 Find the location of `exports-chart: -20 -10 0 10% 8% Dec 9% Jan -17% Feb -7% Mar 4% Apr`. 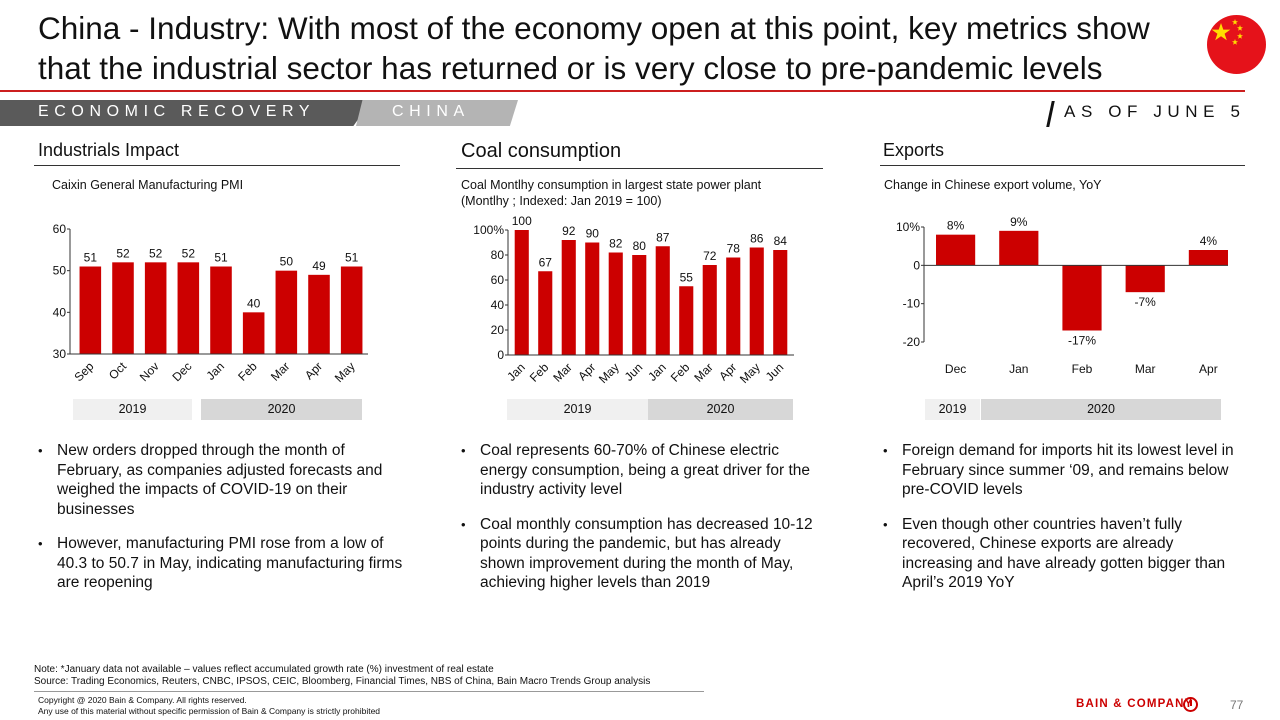

exports-chart: -20 -10 0 10% 8% Dec 9% Jan -17% Feb -7% Mar 4% Apr is located at coordinates (1062, 295).